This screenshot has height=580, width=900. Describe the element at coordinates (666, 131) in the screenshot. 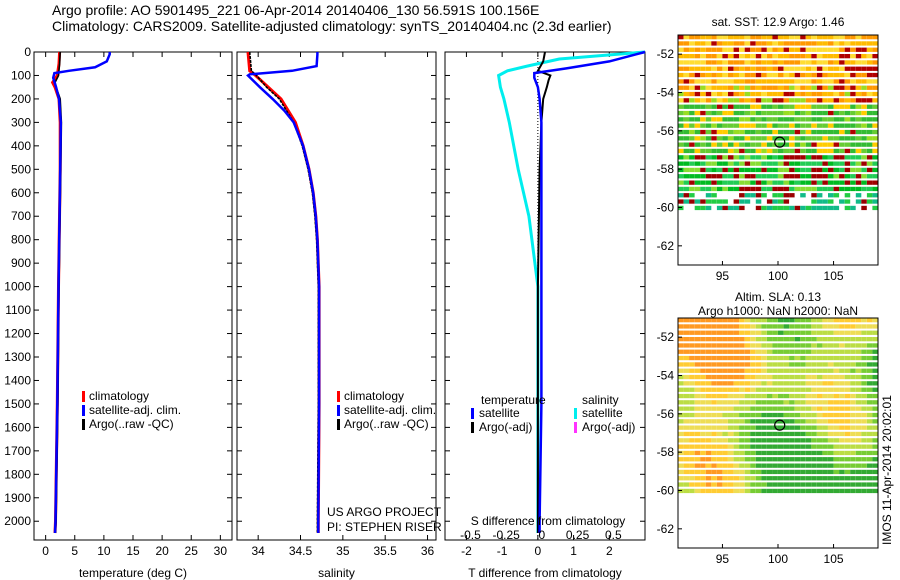

I see `y-tick-label: -56` at that location.